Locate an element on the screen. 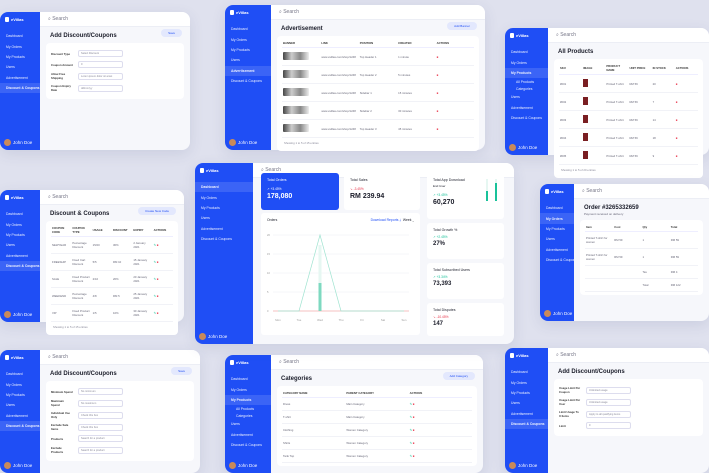  field-input: Search for a product is located at coordinates (100, 450).